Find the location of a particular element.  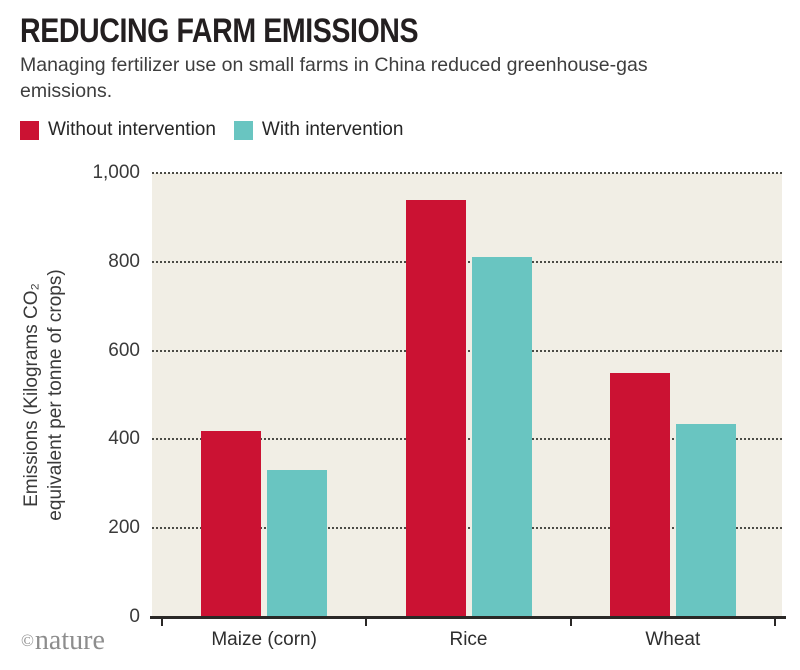

nature-logo: ©nature is located at coordinates (63, 641).